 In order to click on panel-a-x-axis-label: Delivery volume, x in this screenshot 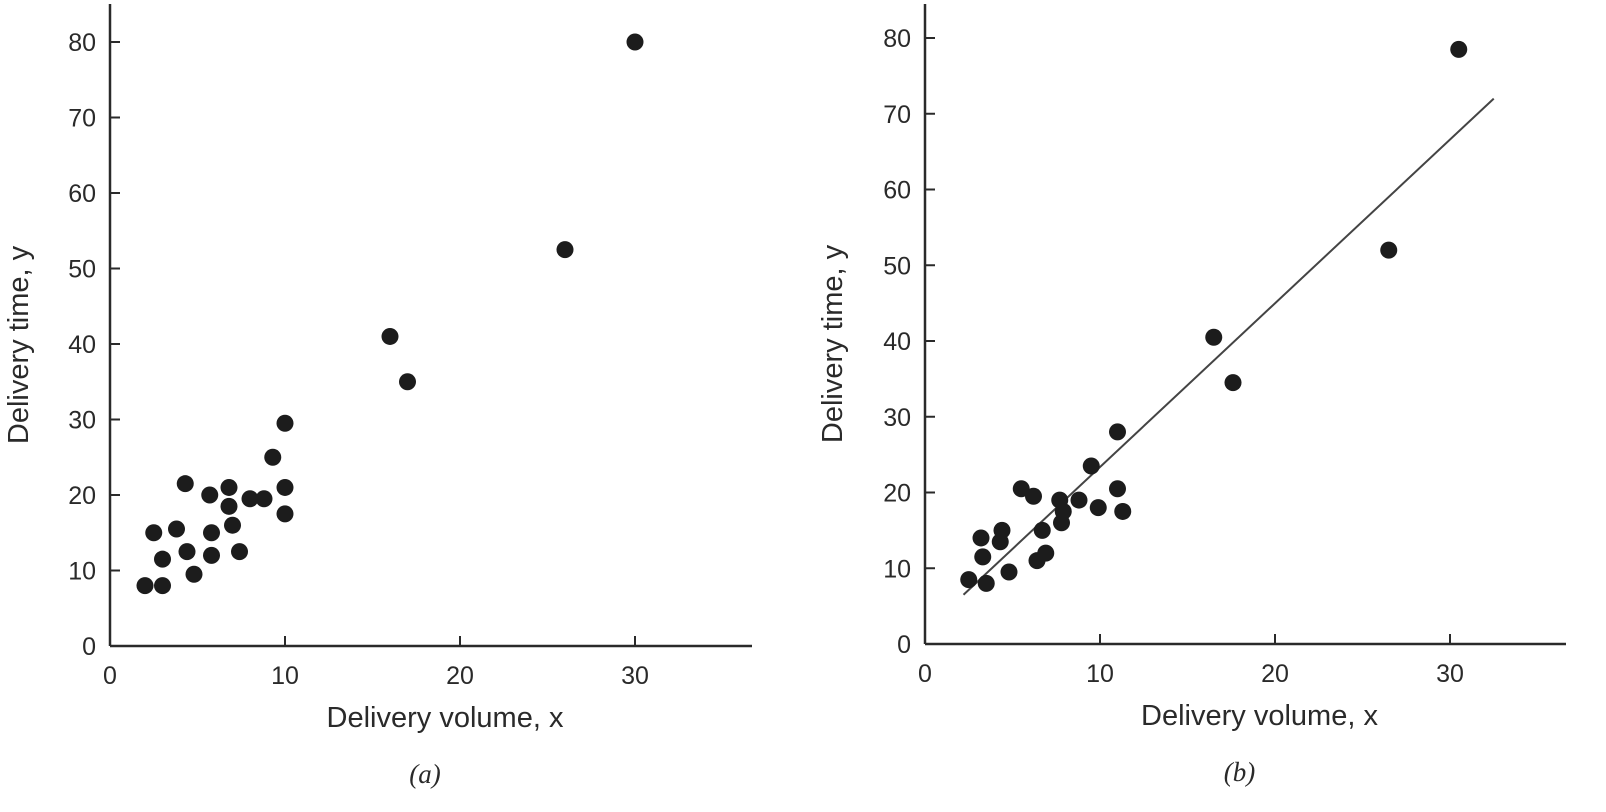, I will do `click(445, 718)`.